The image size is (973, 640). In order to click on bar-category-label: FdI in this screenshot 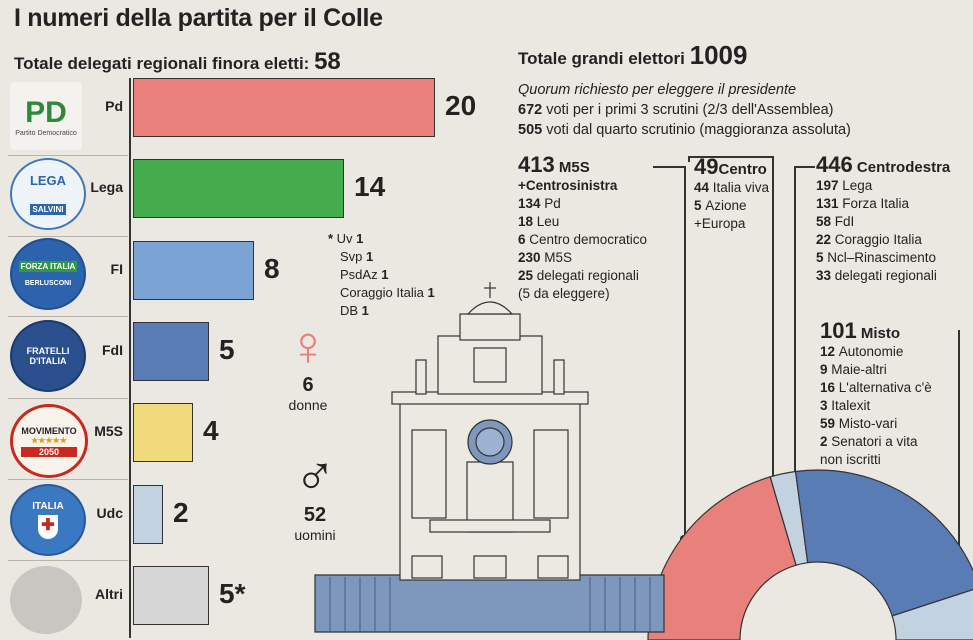, I will do `click(112, 349)`.